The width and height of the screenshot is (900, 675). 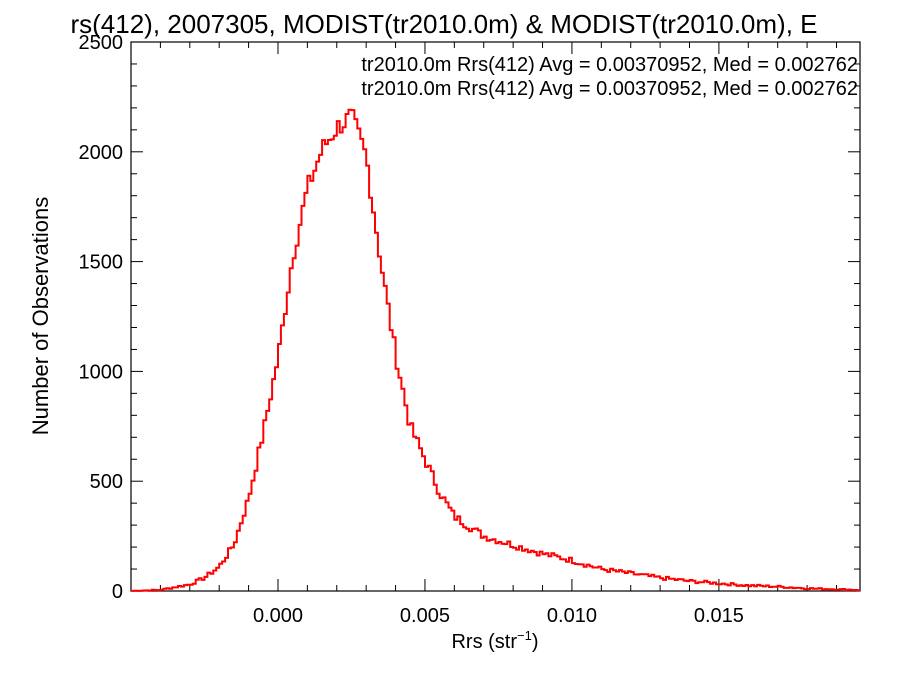 I want to click on x-axis-label-superscript: −1, so click(x=524, y=635).